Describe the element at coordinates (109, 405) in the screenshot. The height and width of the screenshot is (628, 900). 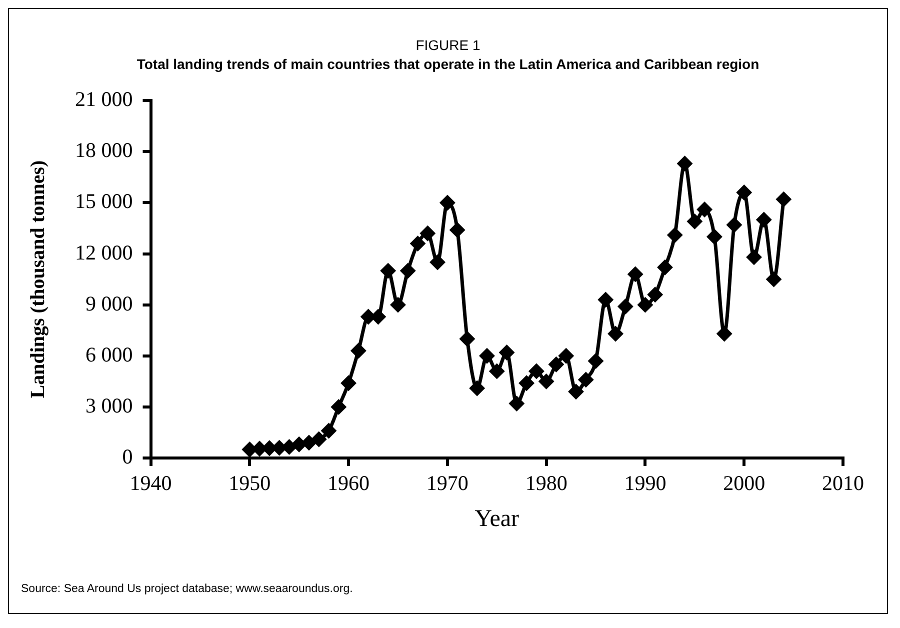
I see `y-tick-label: 3 000` at that location.